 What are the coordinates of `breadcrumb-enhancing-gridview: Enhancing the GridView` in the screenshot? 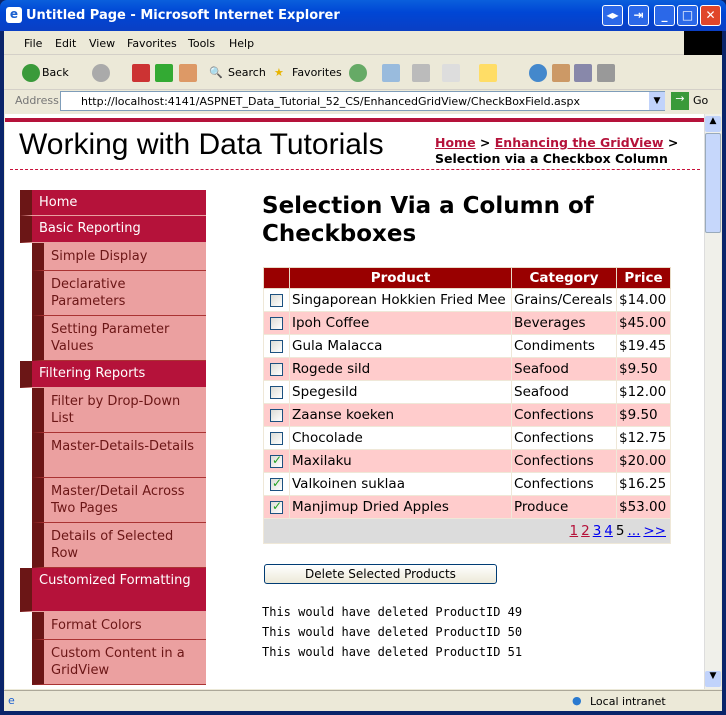 It's located at (579, 142).